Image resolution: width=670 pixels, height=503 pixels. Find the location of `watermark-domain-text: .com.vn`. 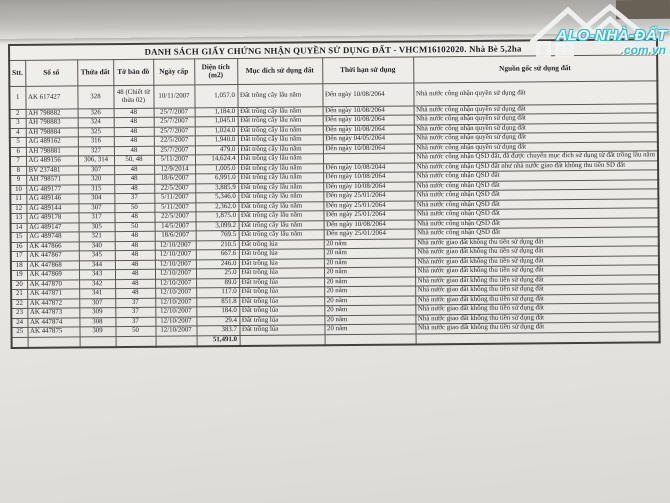

watermark-domain-text: .com.vn is located at coordinates (643, 50).